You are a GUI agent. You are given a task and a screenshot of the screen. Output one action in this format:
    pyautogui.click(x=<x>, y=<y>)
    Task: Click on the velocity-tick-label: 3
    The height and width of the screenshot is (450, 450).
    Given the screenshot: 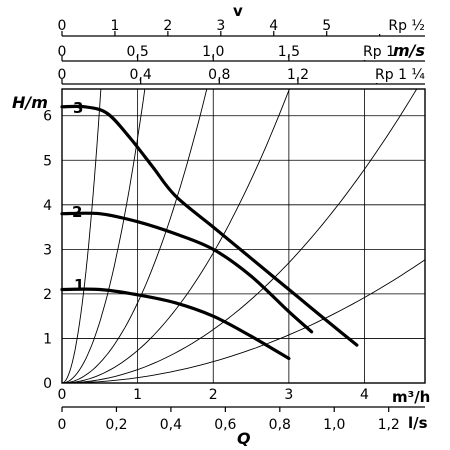 What is the action you would take?
    pyautogui.click(x=220, y=26)
    